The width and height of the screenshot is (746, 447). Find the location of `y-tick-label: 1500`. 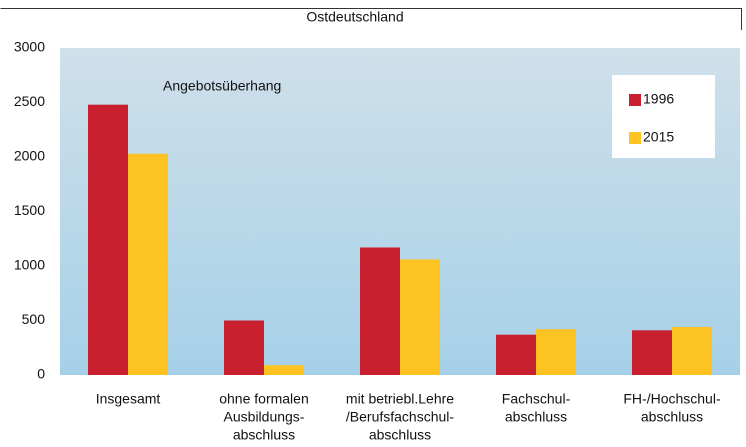

y-tick-label: 1500 is located at coordinates (29, 210).